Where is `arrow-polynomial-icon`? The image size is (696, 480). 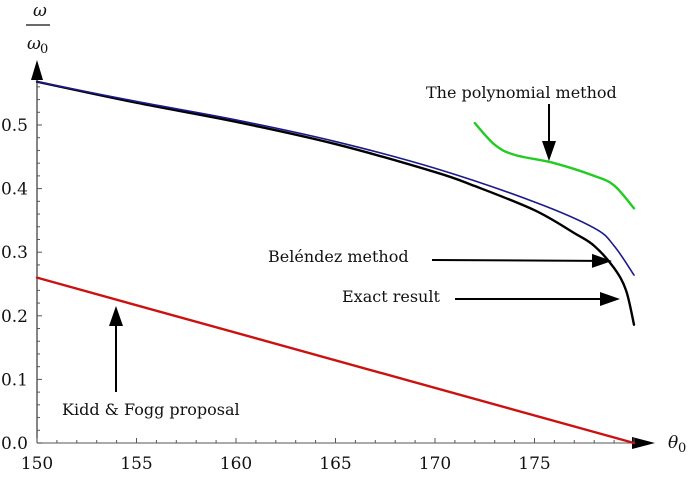 arrow-polynomial-icon is located at coordinates (549, 132).